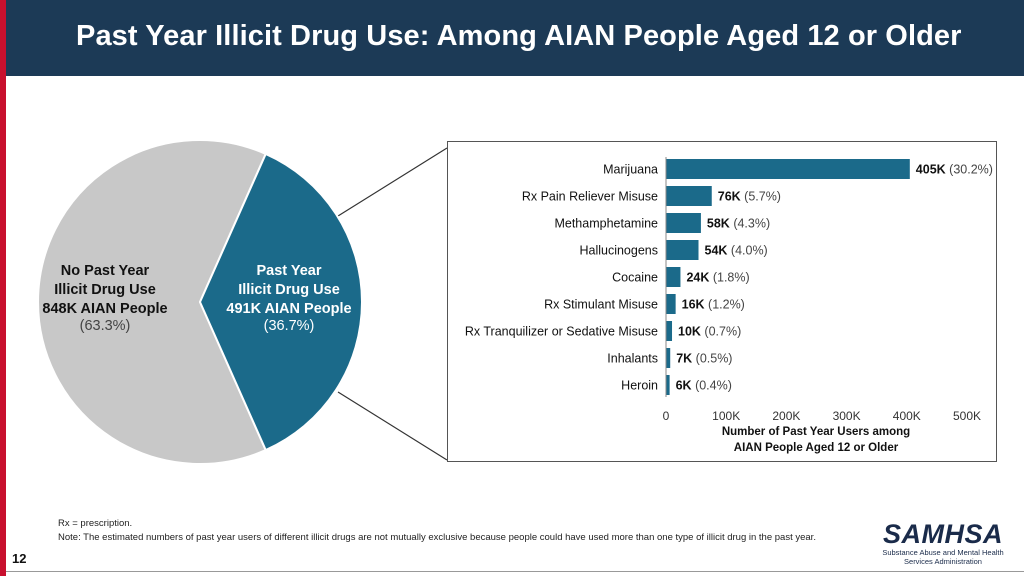  Describe the element at coordinates (786, 416) in the screenshot. I see `x-tick-label: 200K` at that location.